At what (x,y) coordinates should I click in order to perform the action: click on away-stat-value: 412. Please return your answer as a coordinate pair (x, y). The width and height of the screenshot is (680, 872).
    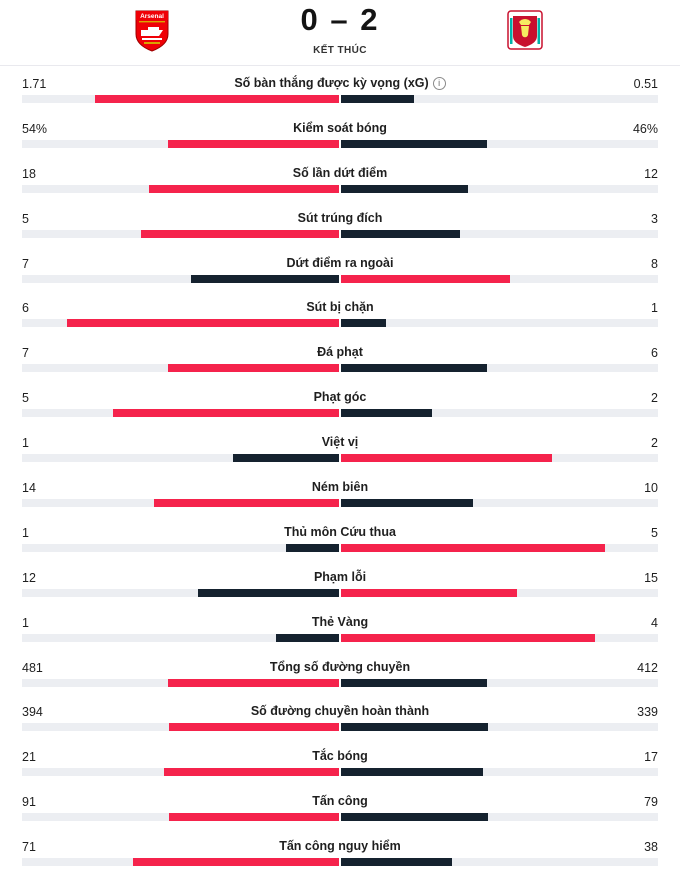
    Looking at the image, I should click on (647, 667).